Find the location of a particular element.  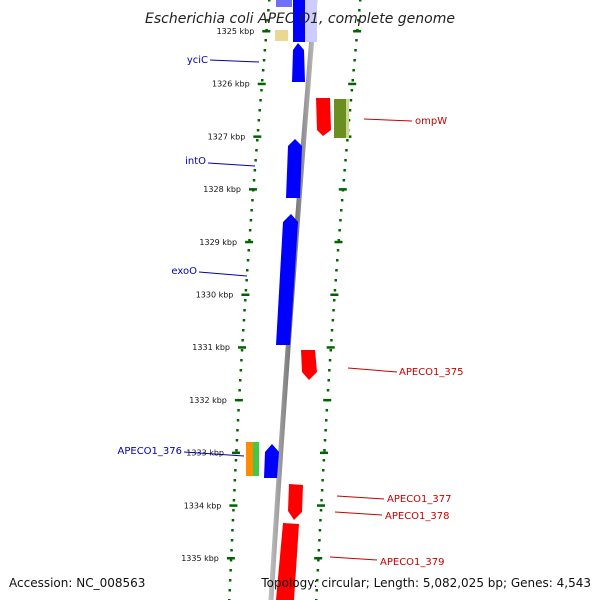

label-exoO: exoO is located at coordinates (184, 271).